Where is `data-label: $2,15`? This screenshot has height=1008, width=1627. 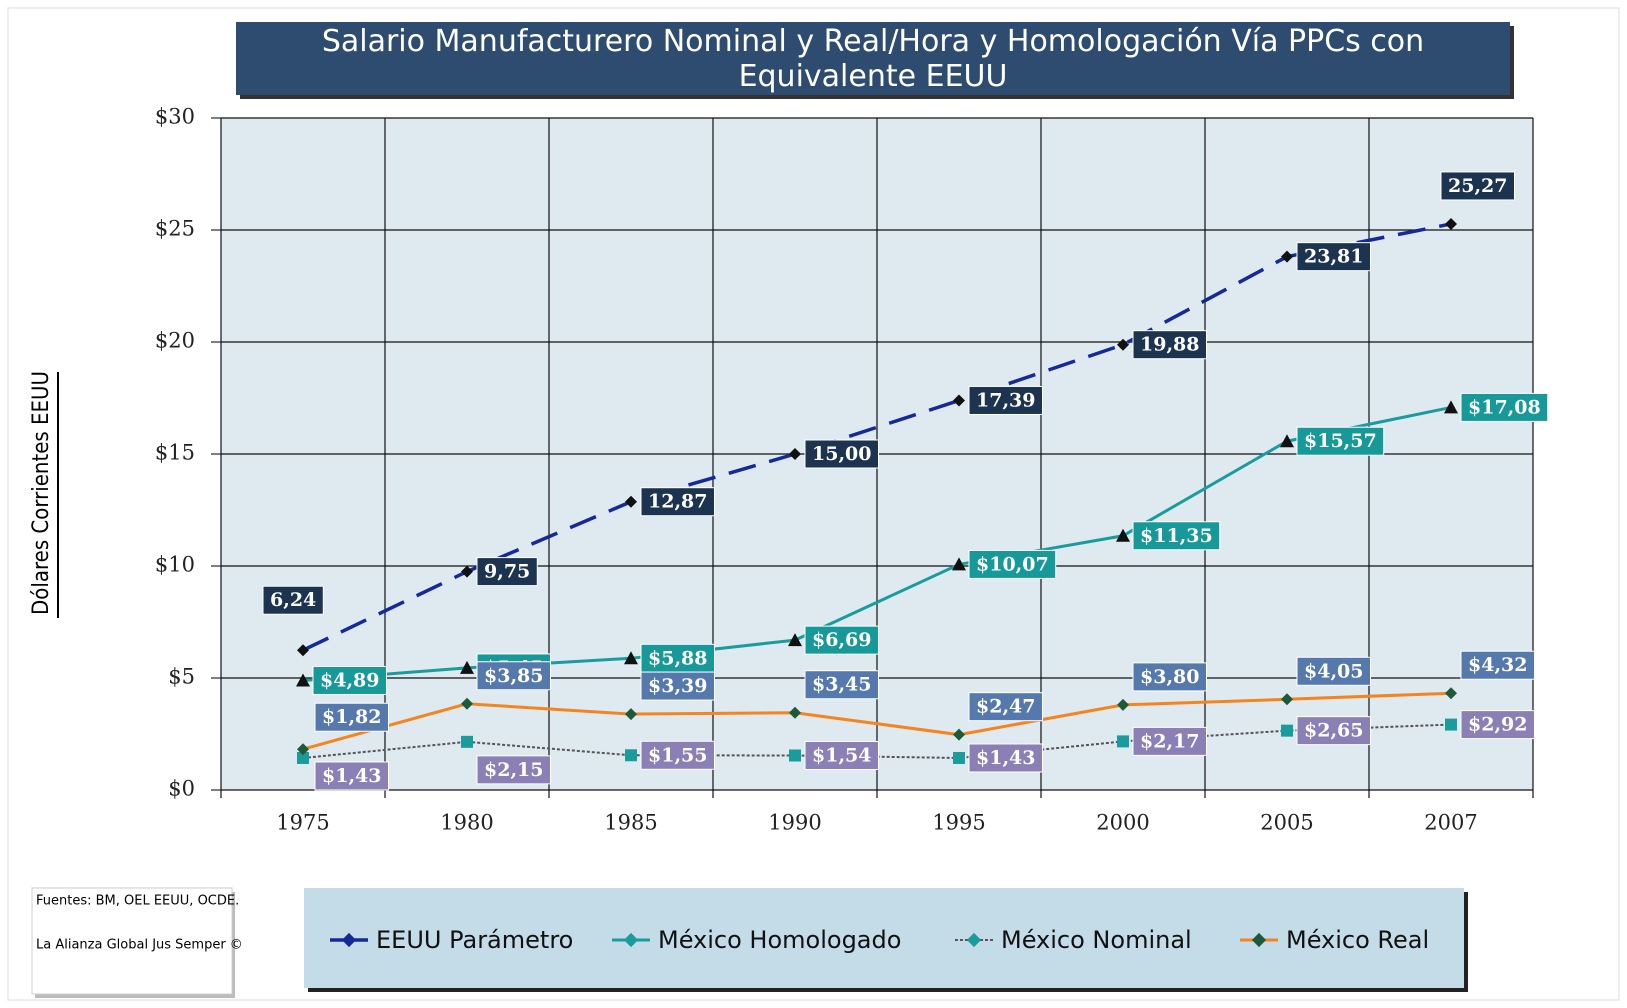 data-label: $2,15 is located at coordinates (513, 770).